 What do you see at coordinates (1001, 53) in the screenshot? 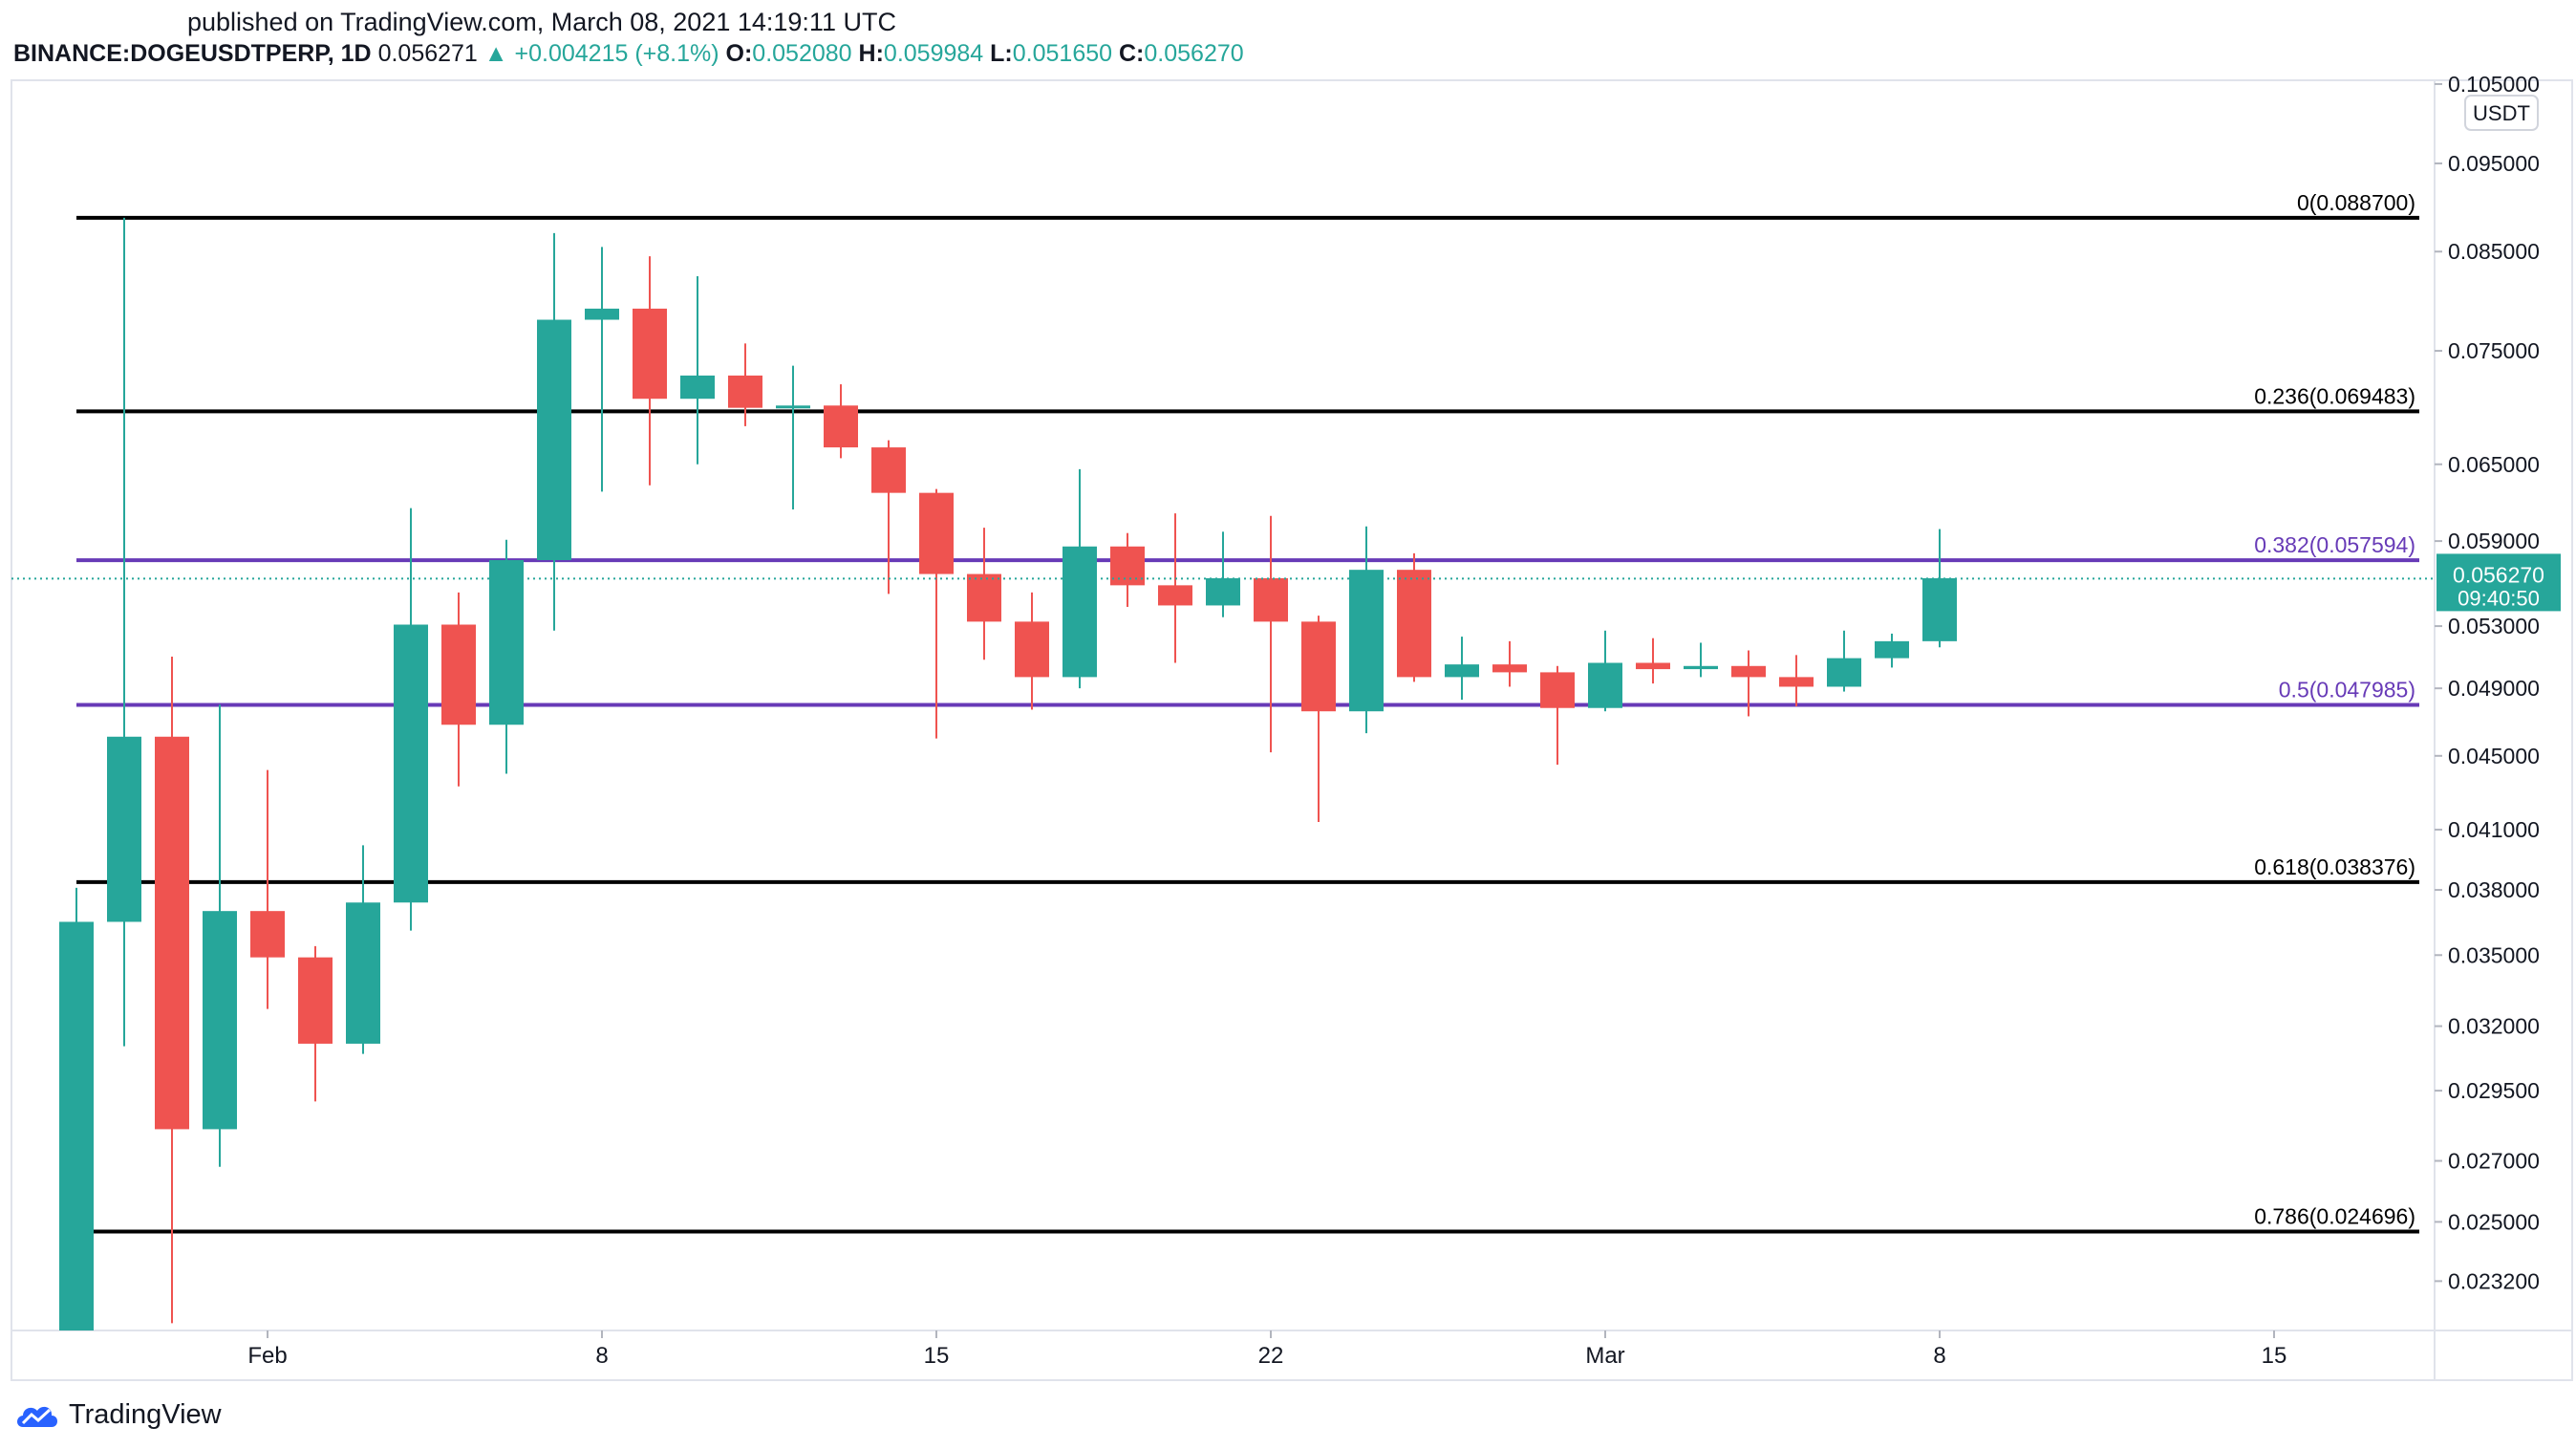
I see `low-label: L:` at bounding box center [1001, 53].